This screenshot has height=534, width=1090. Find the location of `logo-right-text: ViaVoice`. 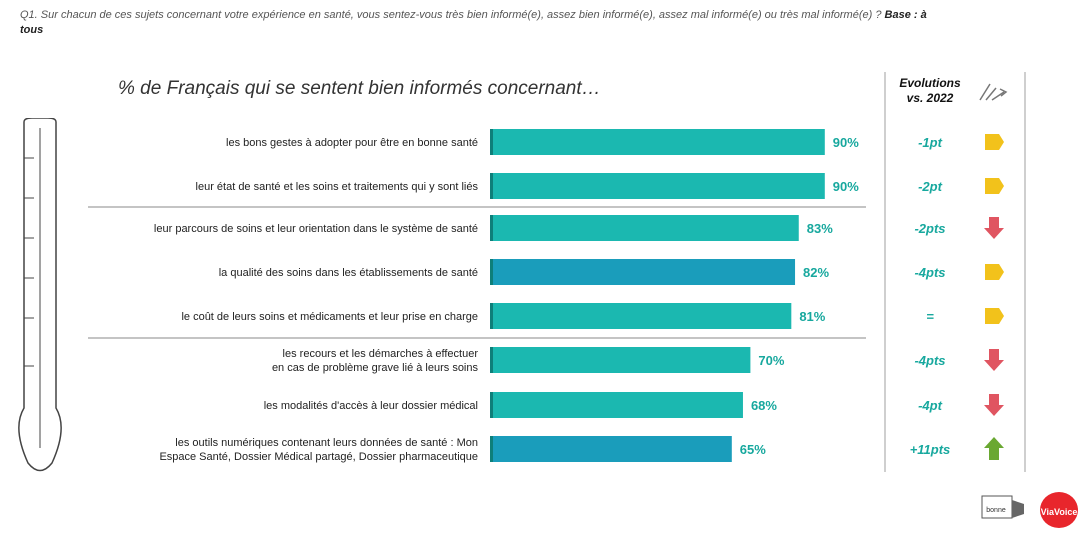

logo-right-text: ViaVoice is located at coordinates (1059, 512).